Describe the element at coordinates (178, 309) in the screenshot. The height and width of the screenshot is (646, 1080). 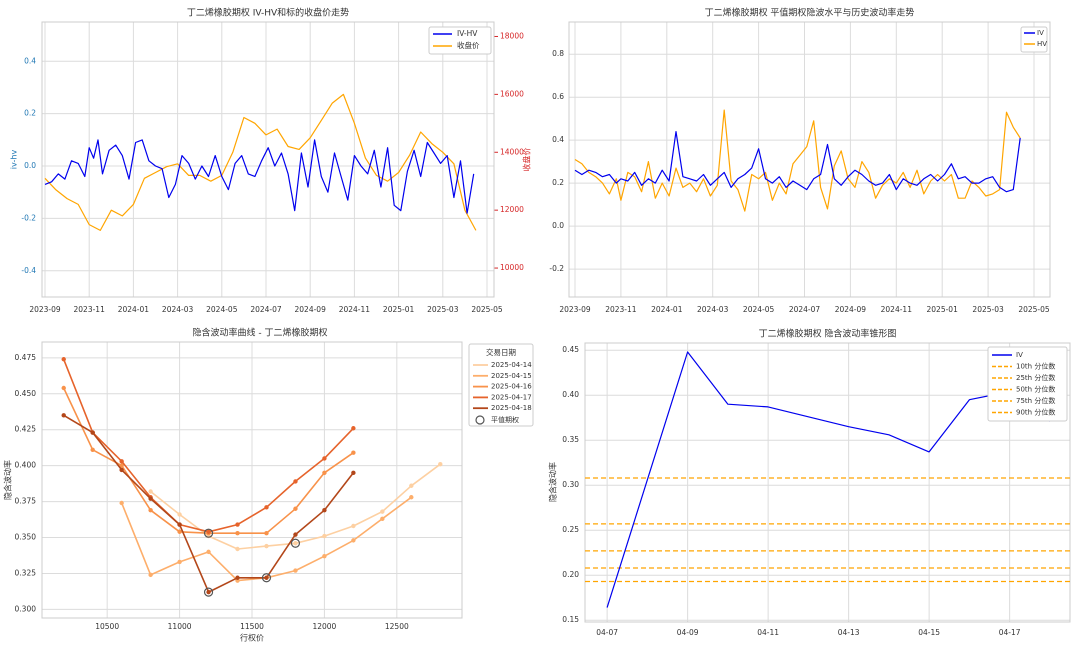
I see `p1-x-tick: 2024-03` at that location.